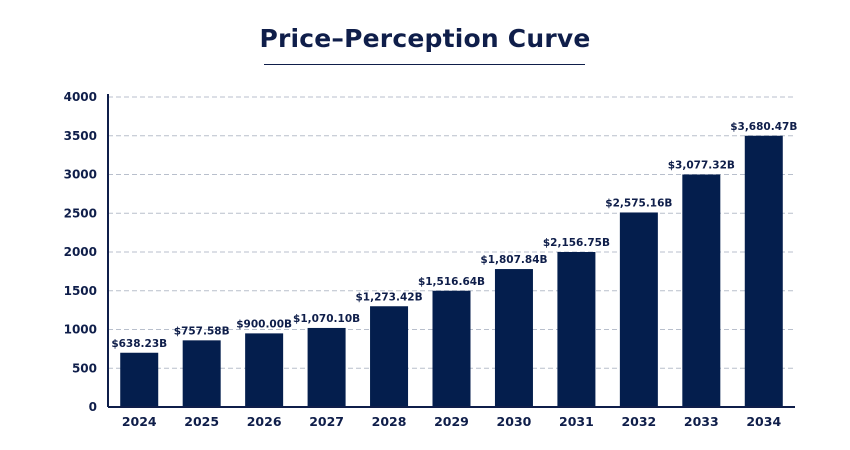  I want to click on data-label: $757.58B, so click(202, 331).